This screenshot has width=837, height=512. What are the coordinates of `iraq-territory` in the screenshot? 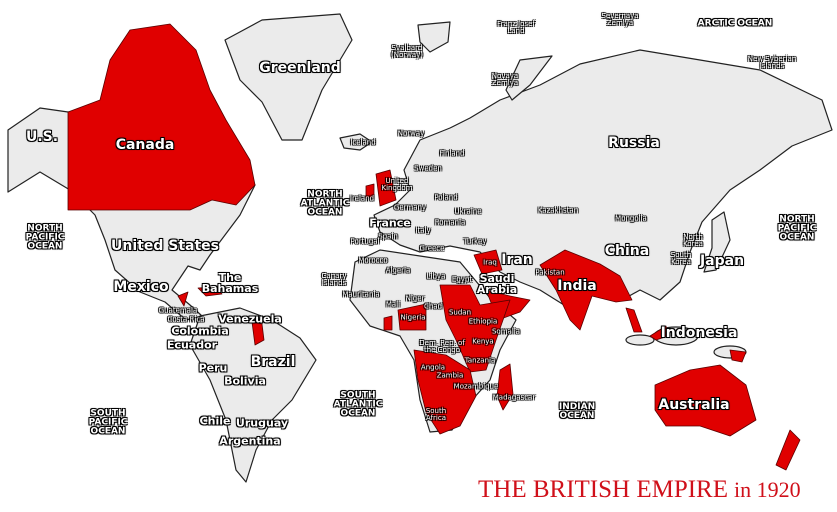 It's located at (488, 262).